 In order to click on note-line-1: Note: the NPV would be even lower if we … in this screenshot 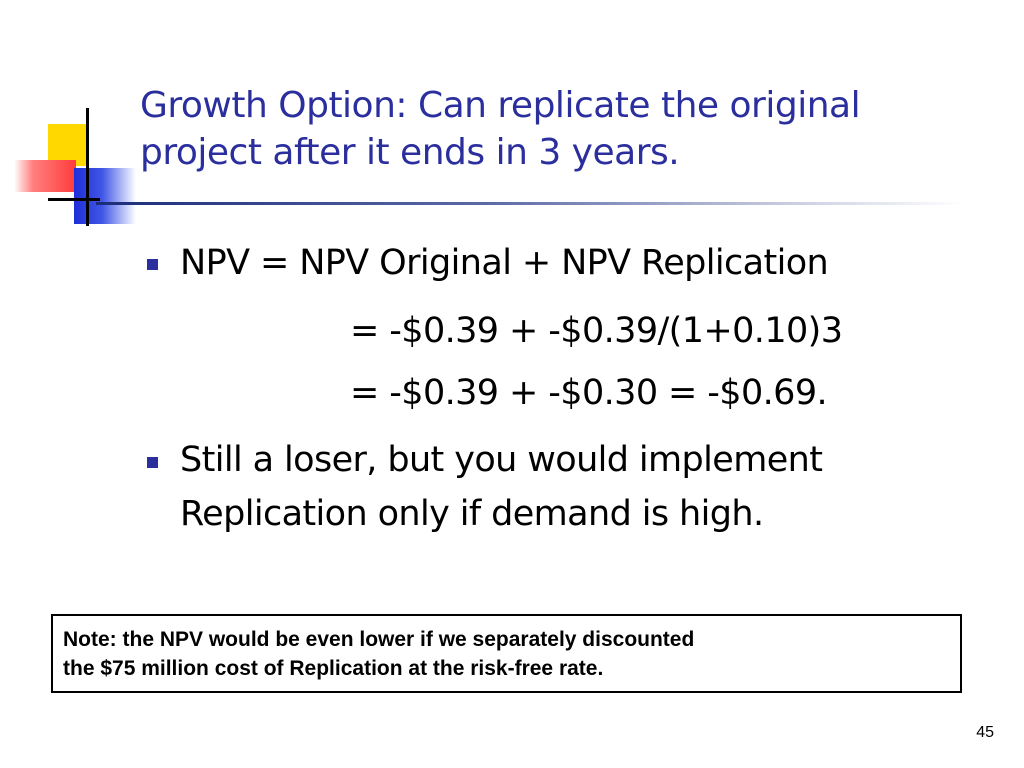, I will do `click(379, 639)`.